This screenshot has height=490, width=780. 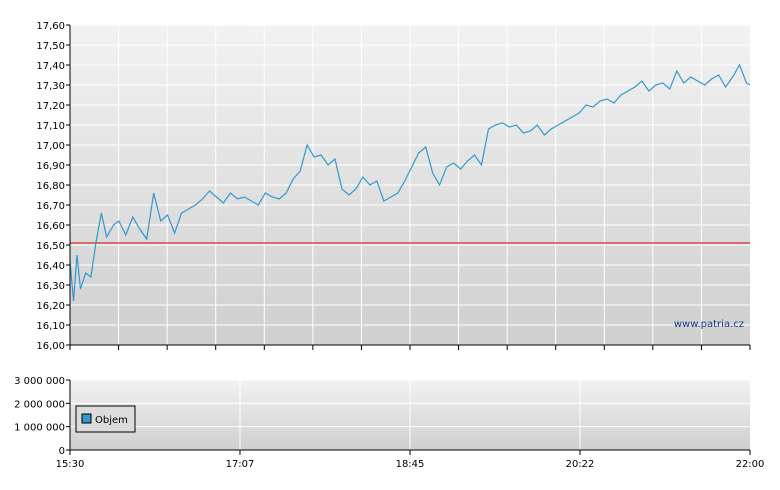 I want to click on volume-x-tick-label: 22:00, so click(x=750, y=464).